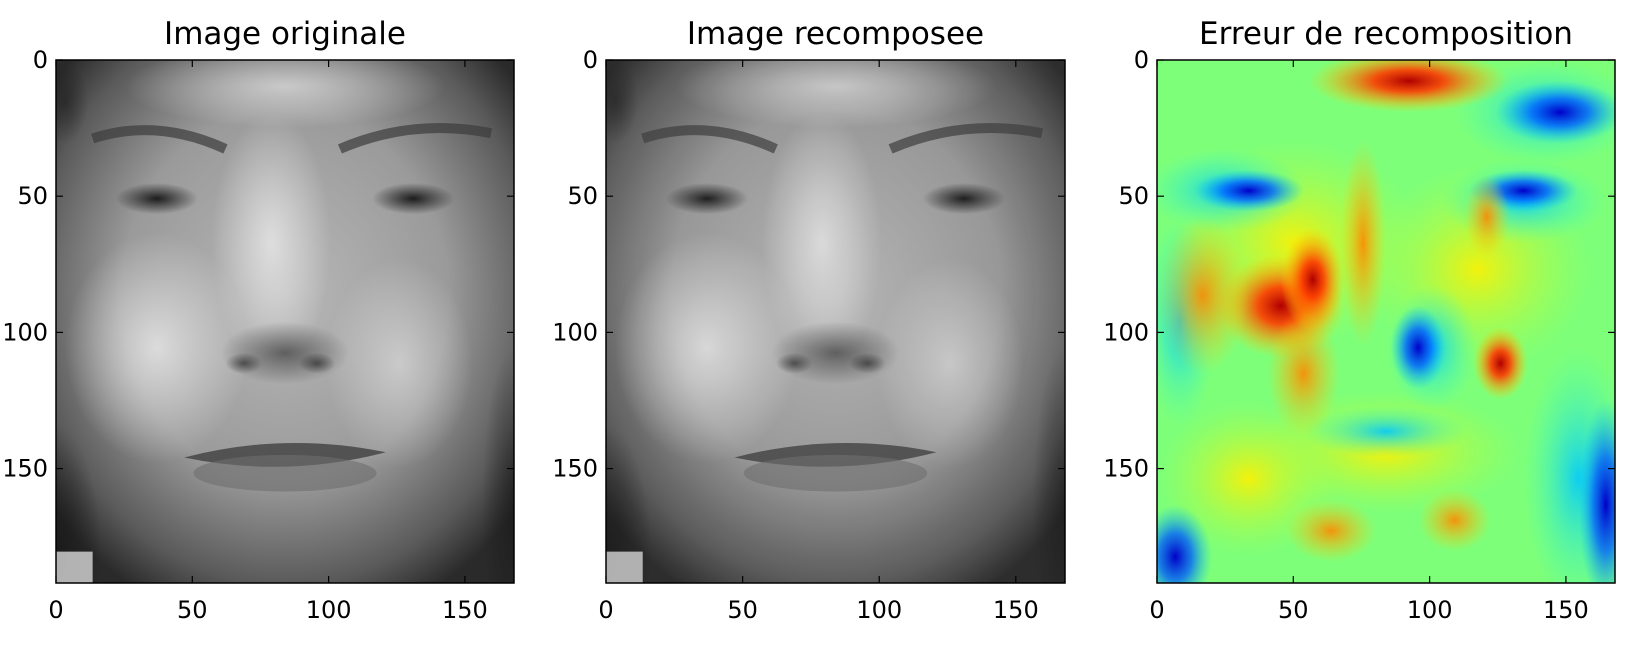 This screenshot has height=658, width=1634. What do you see at coordinates (835, 34) in the screenshot?
I see `chart-title: Image recomposee` at bounding box center [835, 34].